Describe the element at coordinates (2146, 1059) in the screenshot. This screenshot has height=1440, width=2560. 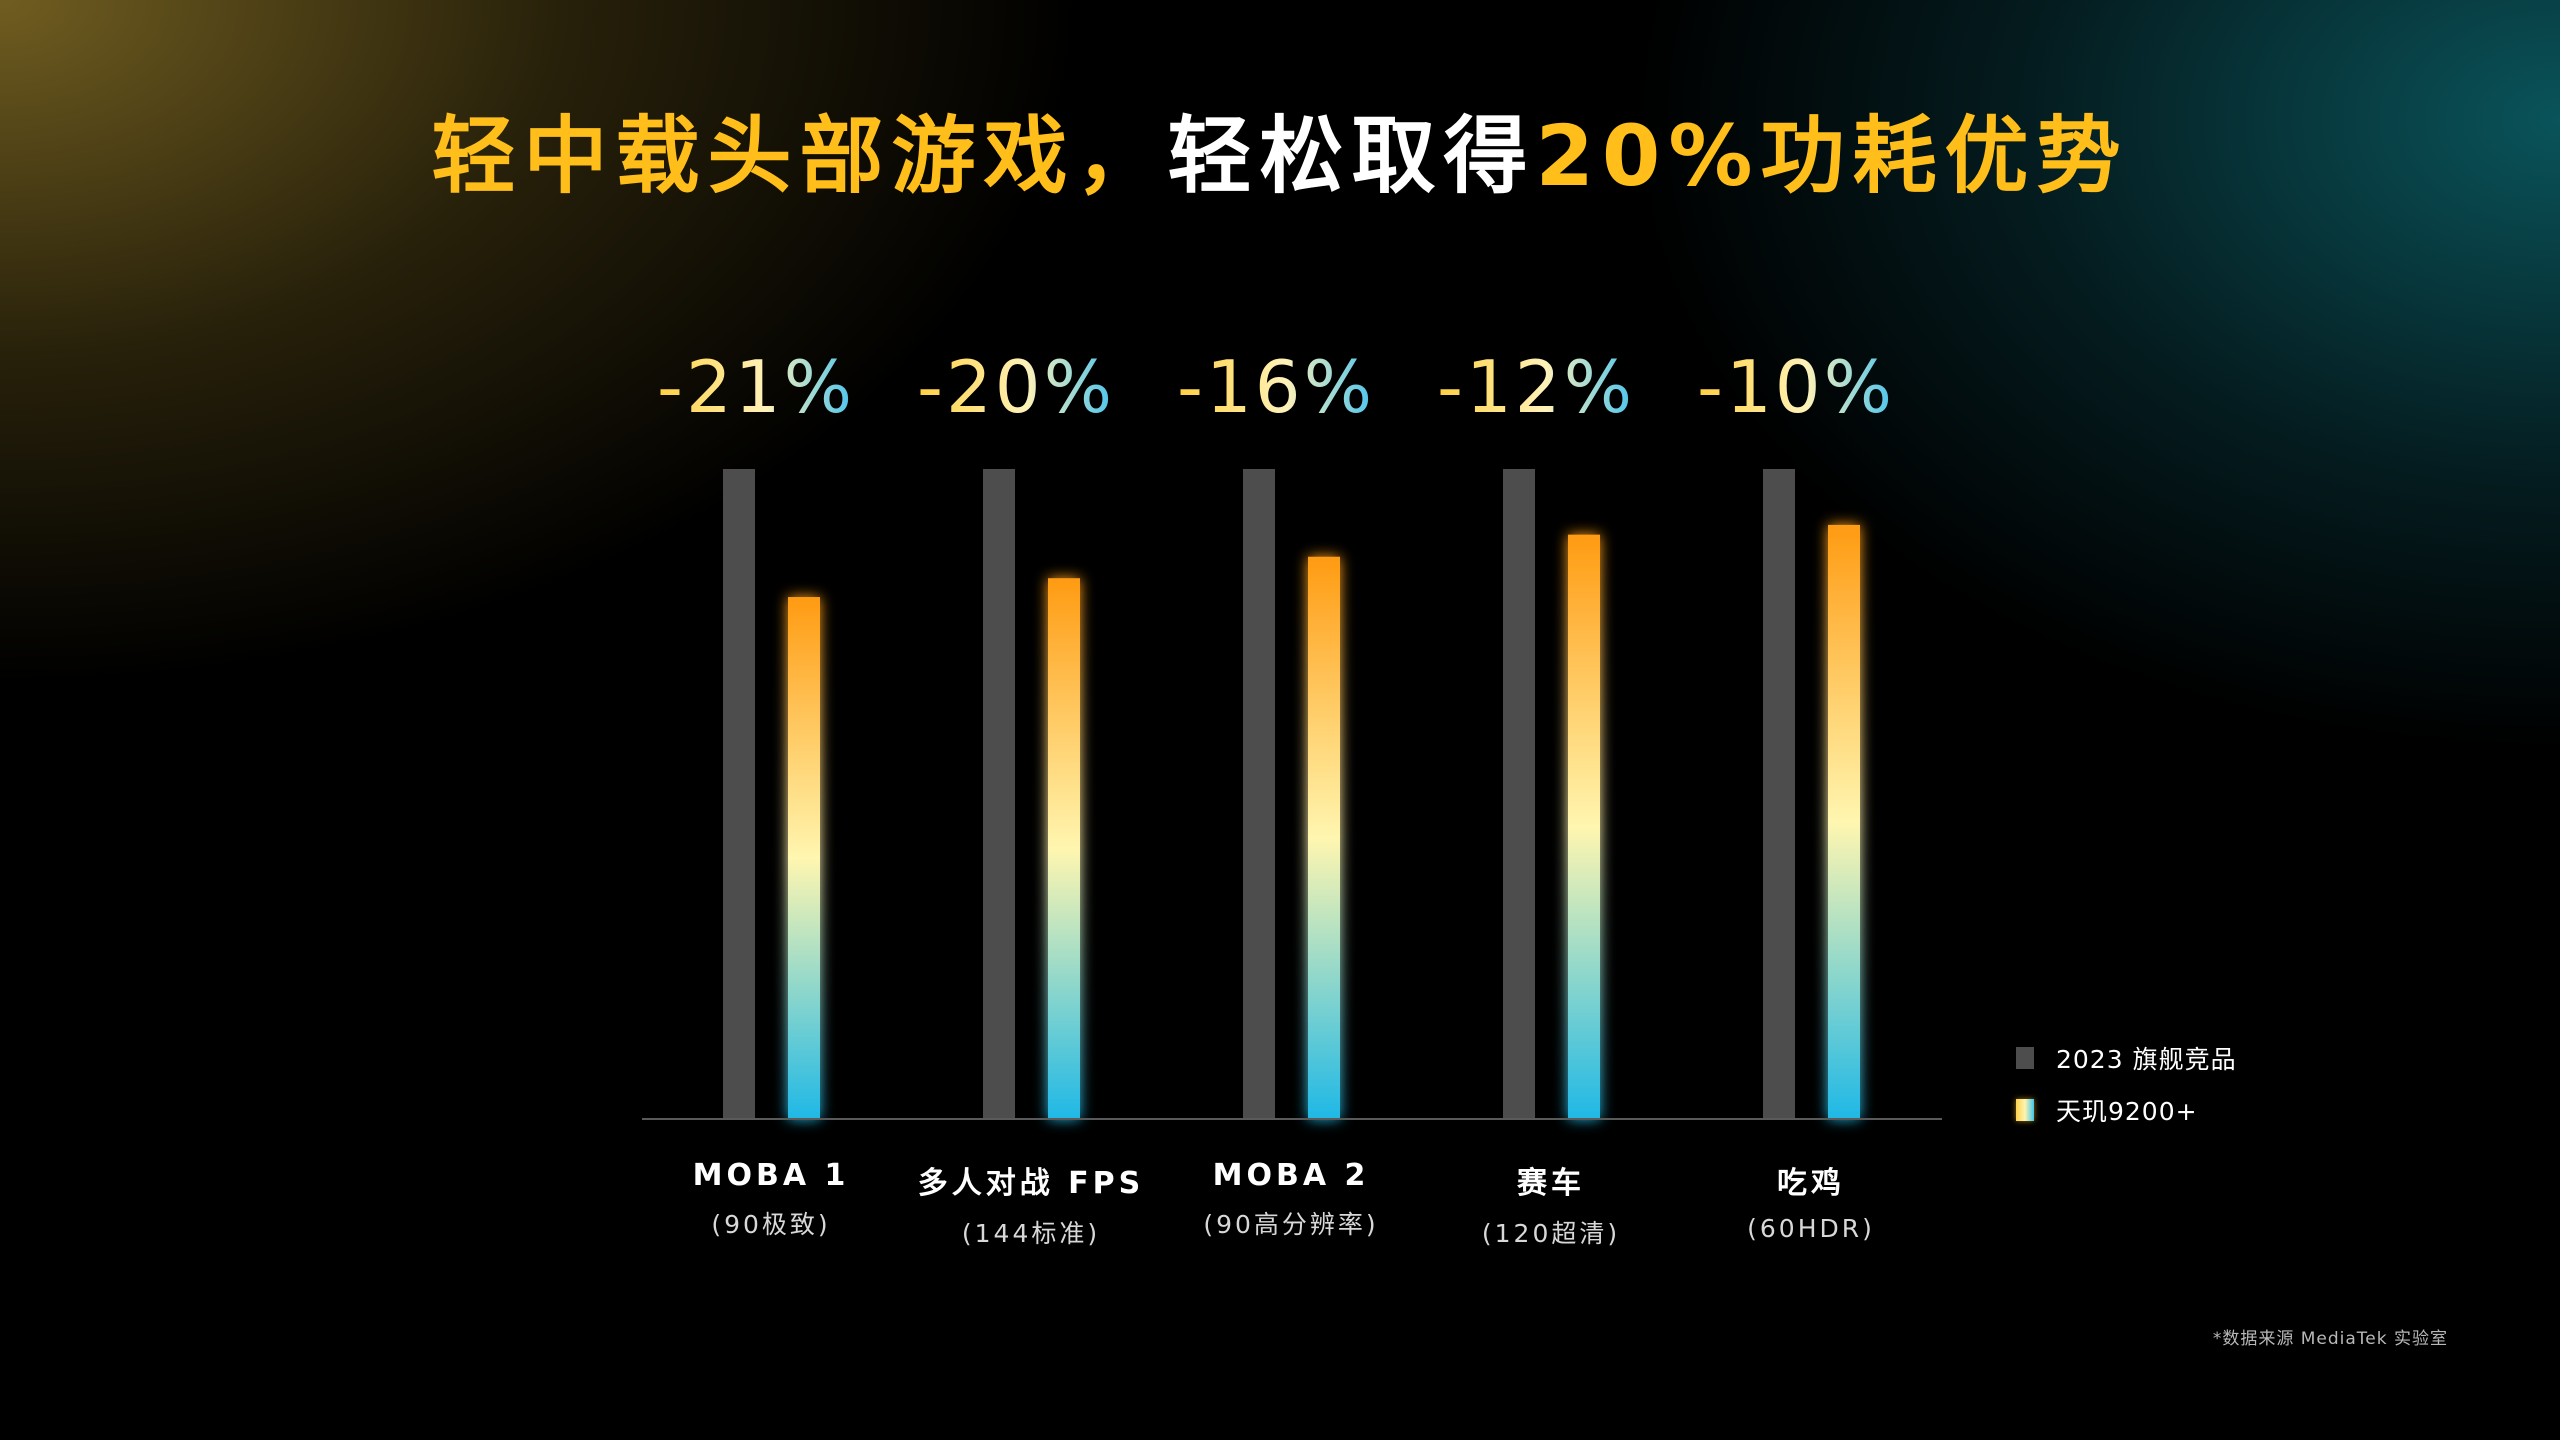
I see `legend-label-competitor: 2023 旗舰竞品` at that location.